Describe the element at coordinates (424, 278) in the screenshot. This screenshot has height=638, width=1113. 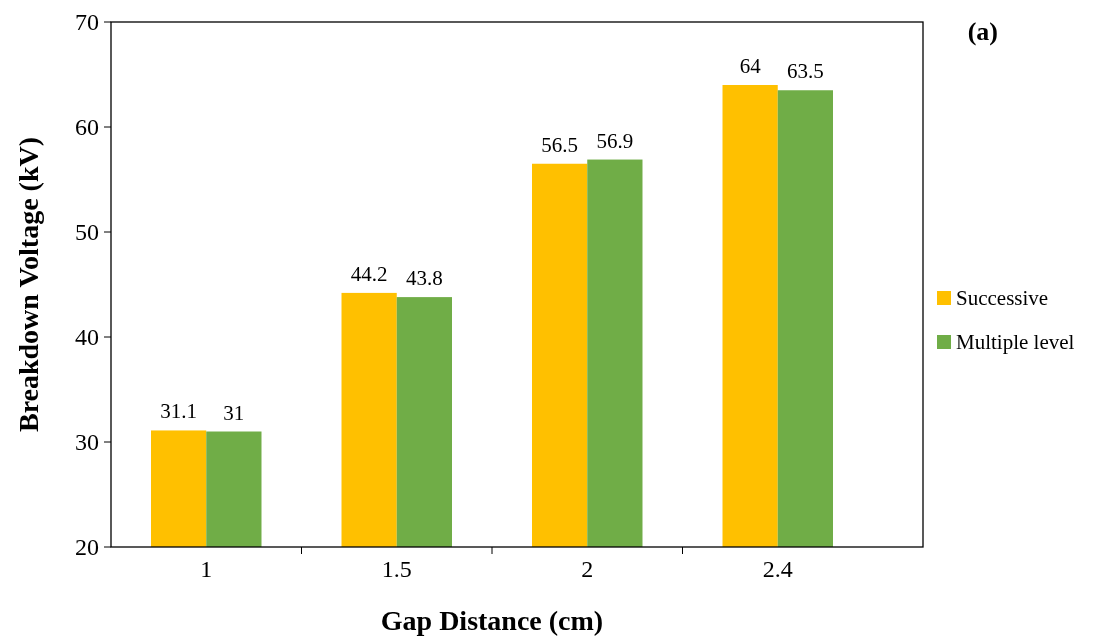
I see `data-label: 43.8` at that location.